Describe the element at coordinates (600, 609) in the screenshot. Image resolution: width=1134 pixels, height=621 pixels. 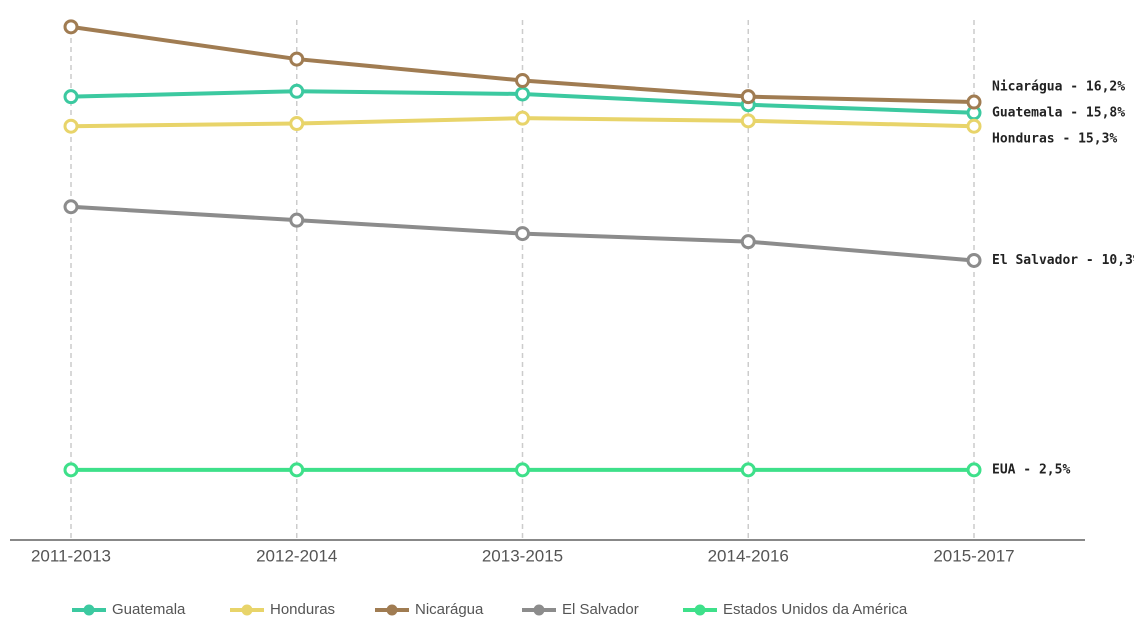
I see `legend-label: El Salvador` at that location.